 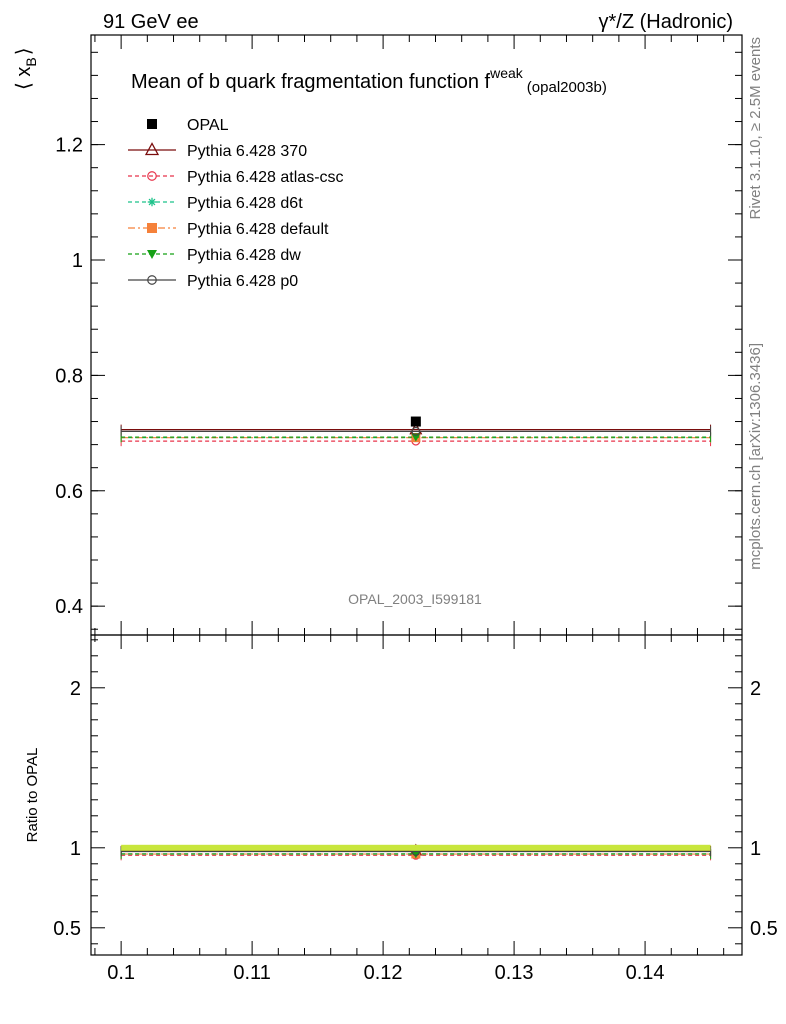 I want to click on legend-entry-pythia-6-428-d6t: Pythia 6.428 d6t, so click(x=215, y=203).